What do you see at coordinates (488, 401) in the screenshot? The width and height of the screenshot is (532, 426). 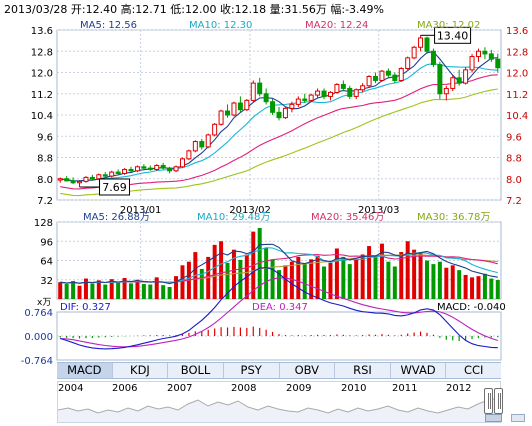 I see `timeline-left-handle` at bounding box center [488, 401].